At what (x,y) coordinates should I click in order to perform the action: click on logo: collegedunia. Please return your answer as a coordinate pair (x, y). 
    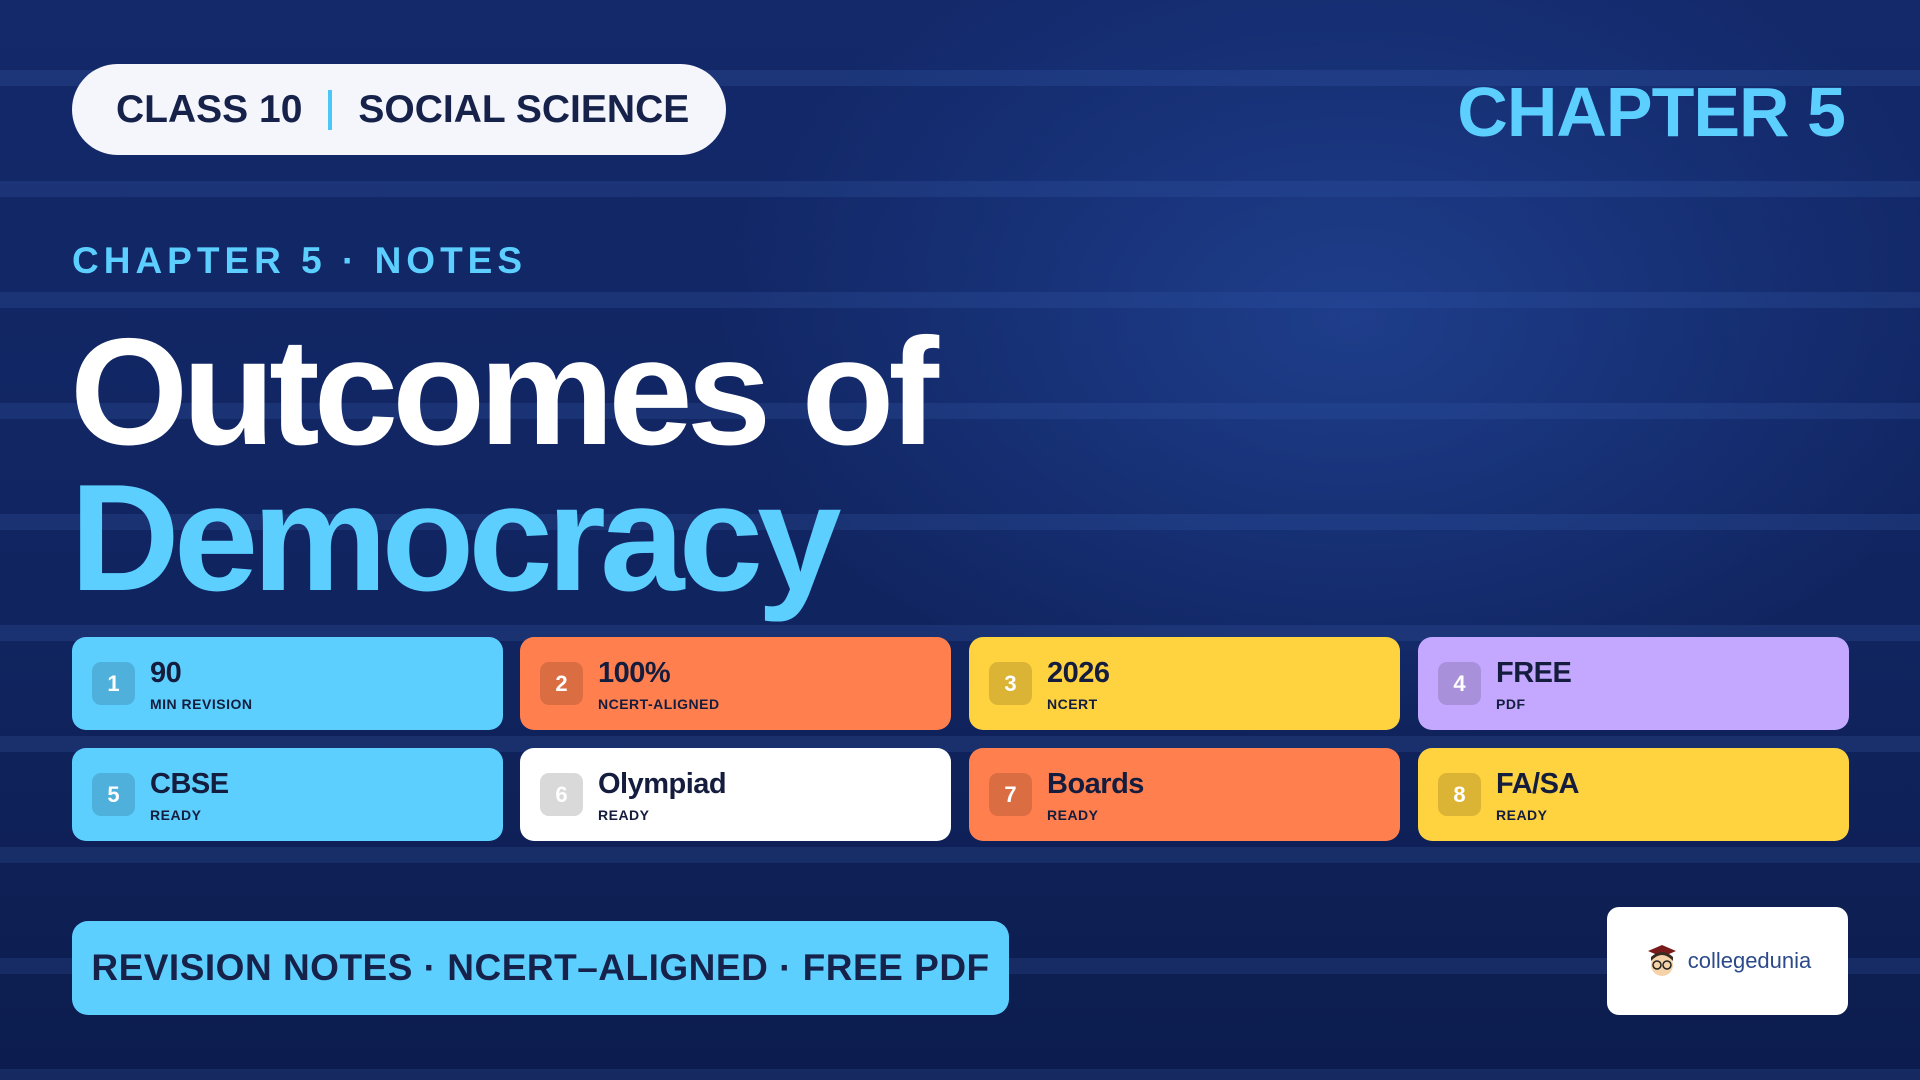
    Looking at the image, I should click on (1727, 961).